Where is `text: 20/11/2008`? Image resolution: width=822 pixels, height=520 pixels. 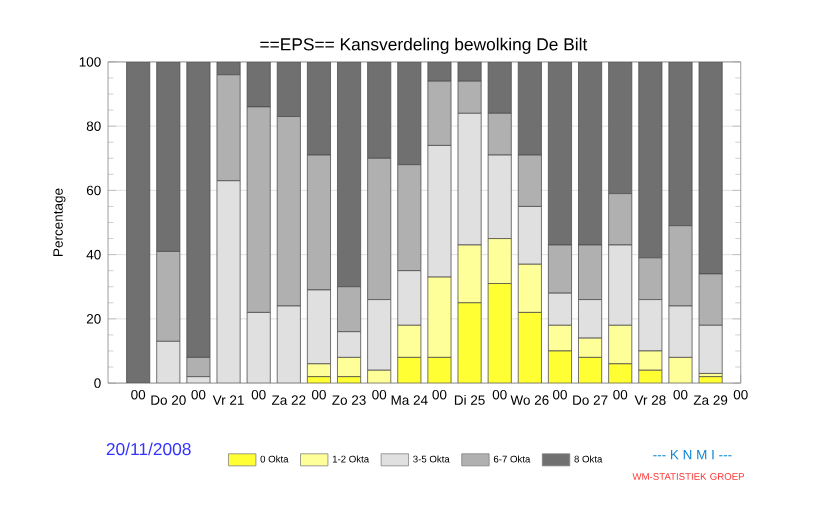 text: 20/11/2008 is located at coordinates (148, 449).